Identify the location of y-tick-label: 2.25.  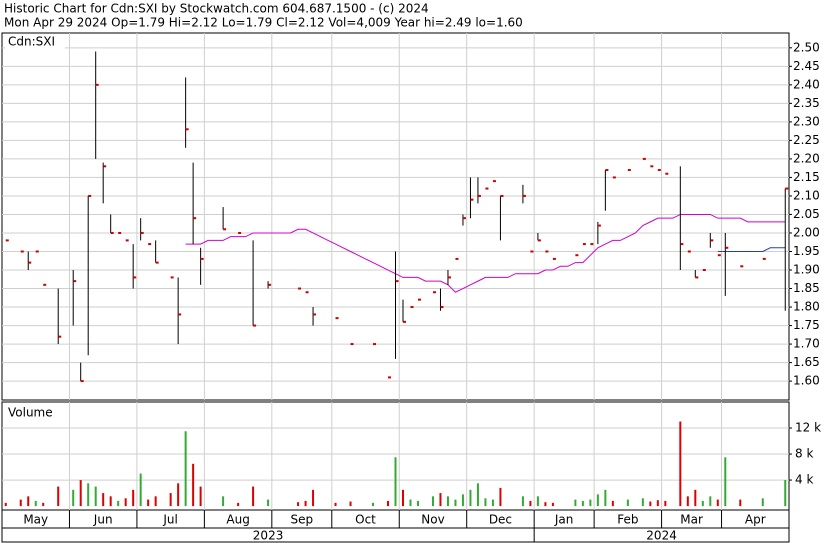
(806, 140).